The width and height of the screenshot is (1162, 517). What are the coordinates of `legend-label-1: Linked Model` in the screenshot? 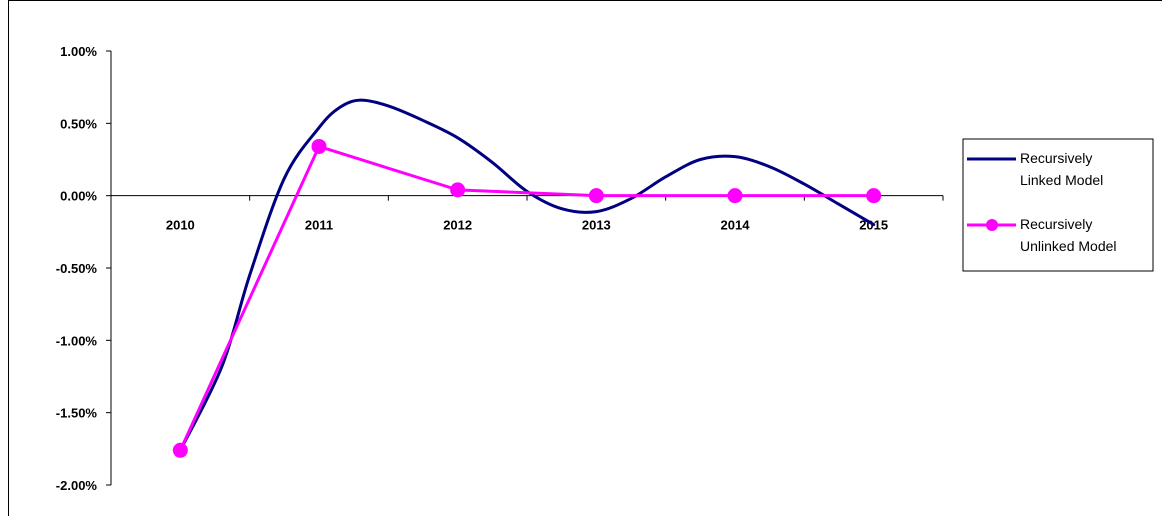 It's located at (1061, 180).